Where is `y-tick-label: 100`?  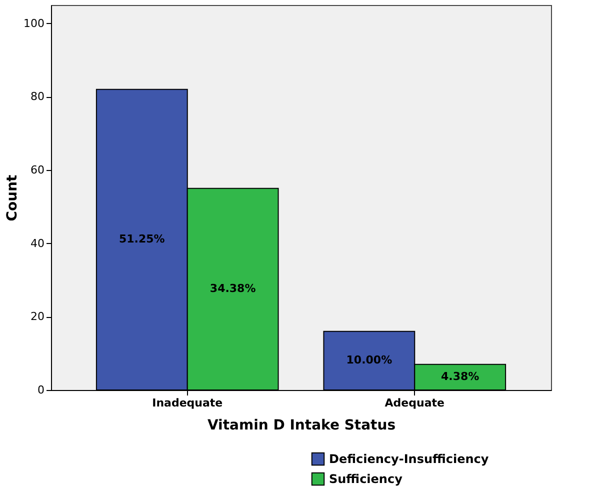 y-tick-label: 100 is located at coordinates (34, 23).